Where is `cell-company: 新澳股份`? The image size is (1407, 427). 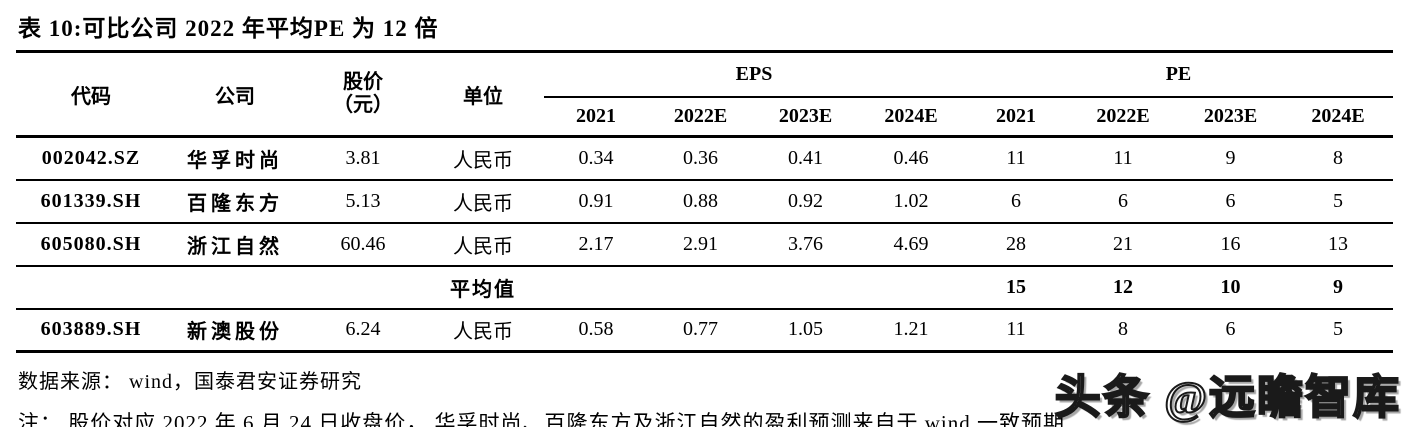
cell-company: 新澳股份 is located at coordinates (235, 330).